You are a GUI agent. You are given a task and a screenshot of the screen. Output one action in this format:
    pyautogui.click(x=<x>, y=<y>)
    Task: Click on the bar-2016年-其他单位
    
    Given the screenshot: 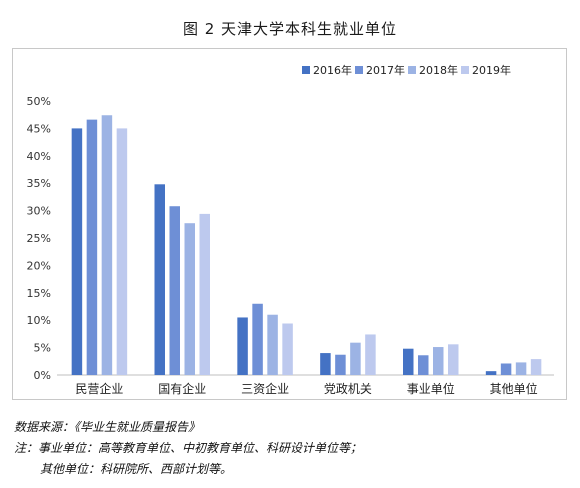 What is the action you would take?
    pyautogui.click(x=491, y=373)
    